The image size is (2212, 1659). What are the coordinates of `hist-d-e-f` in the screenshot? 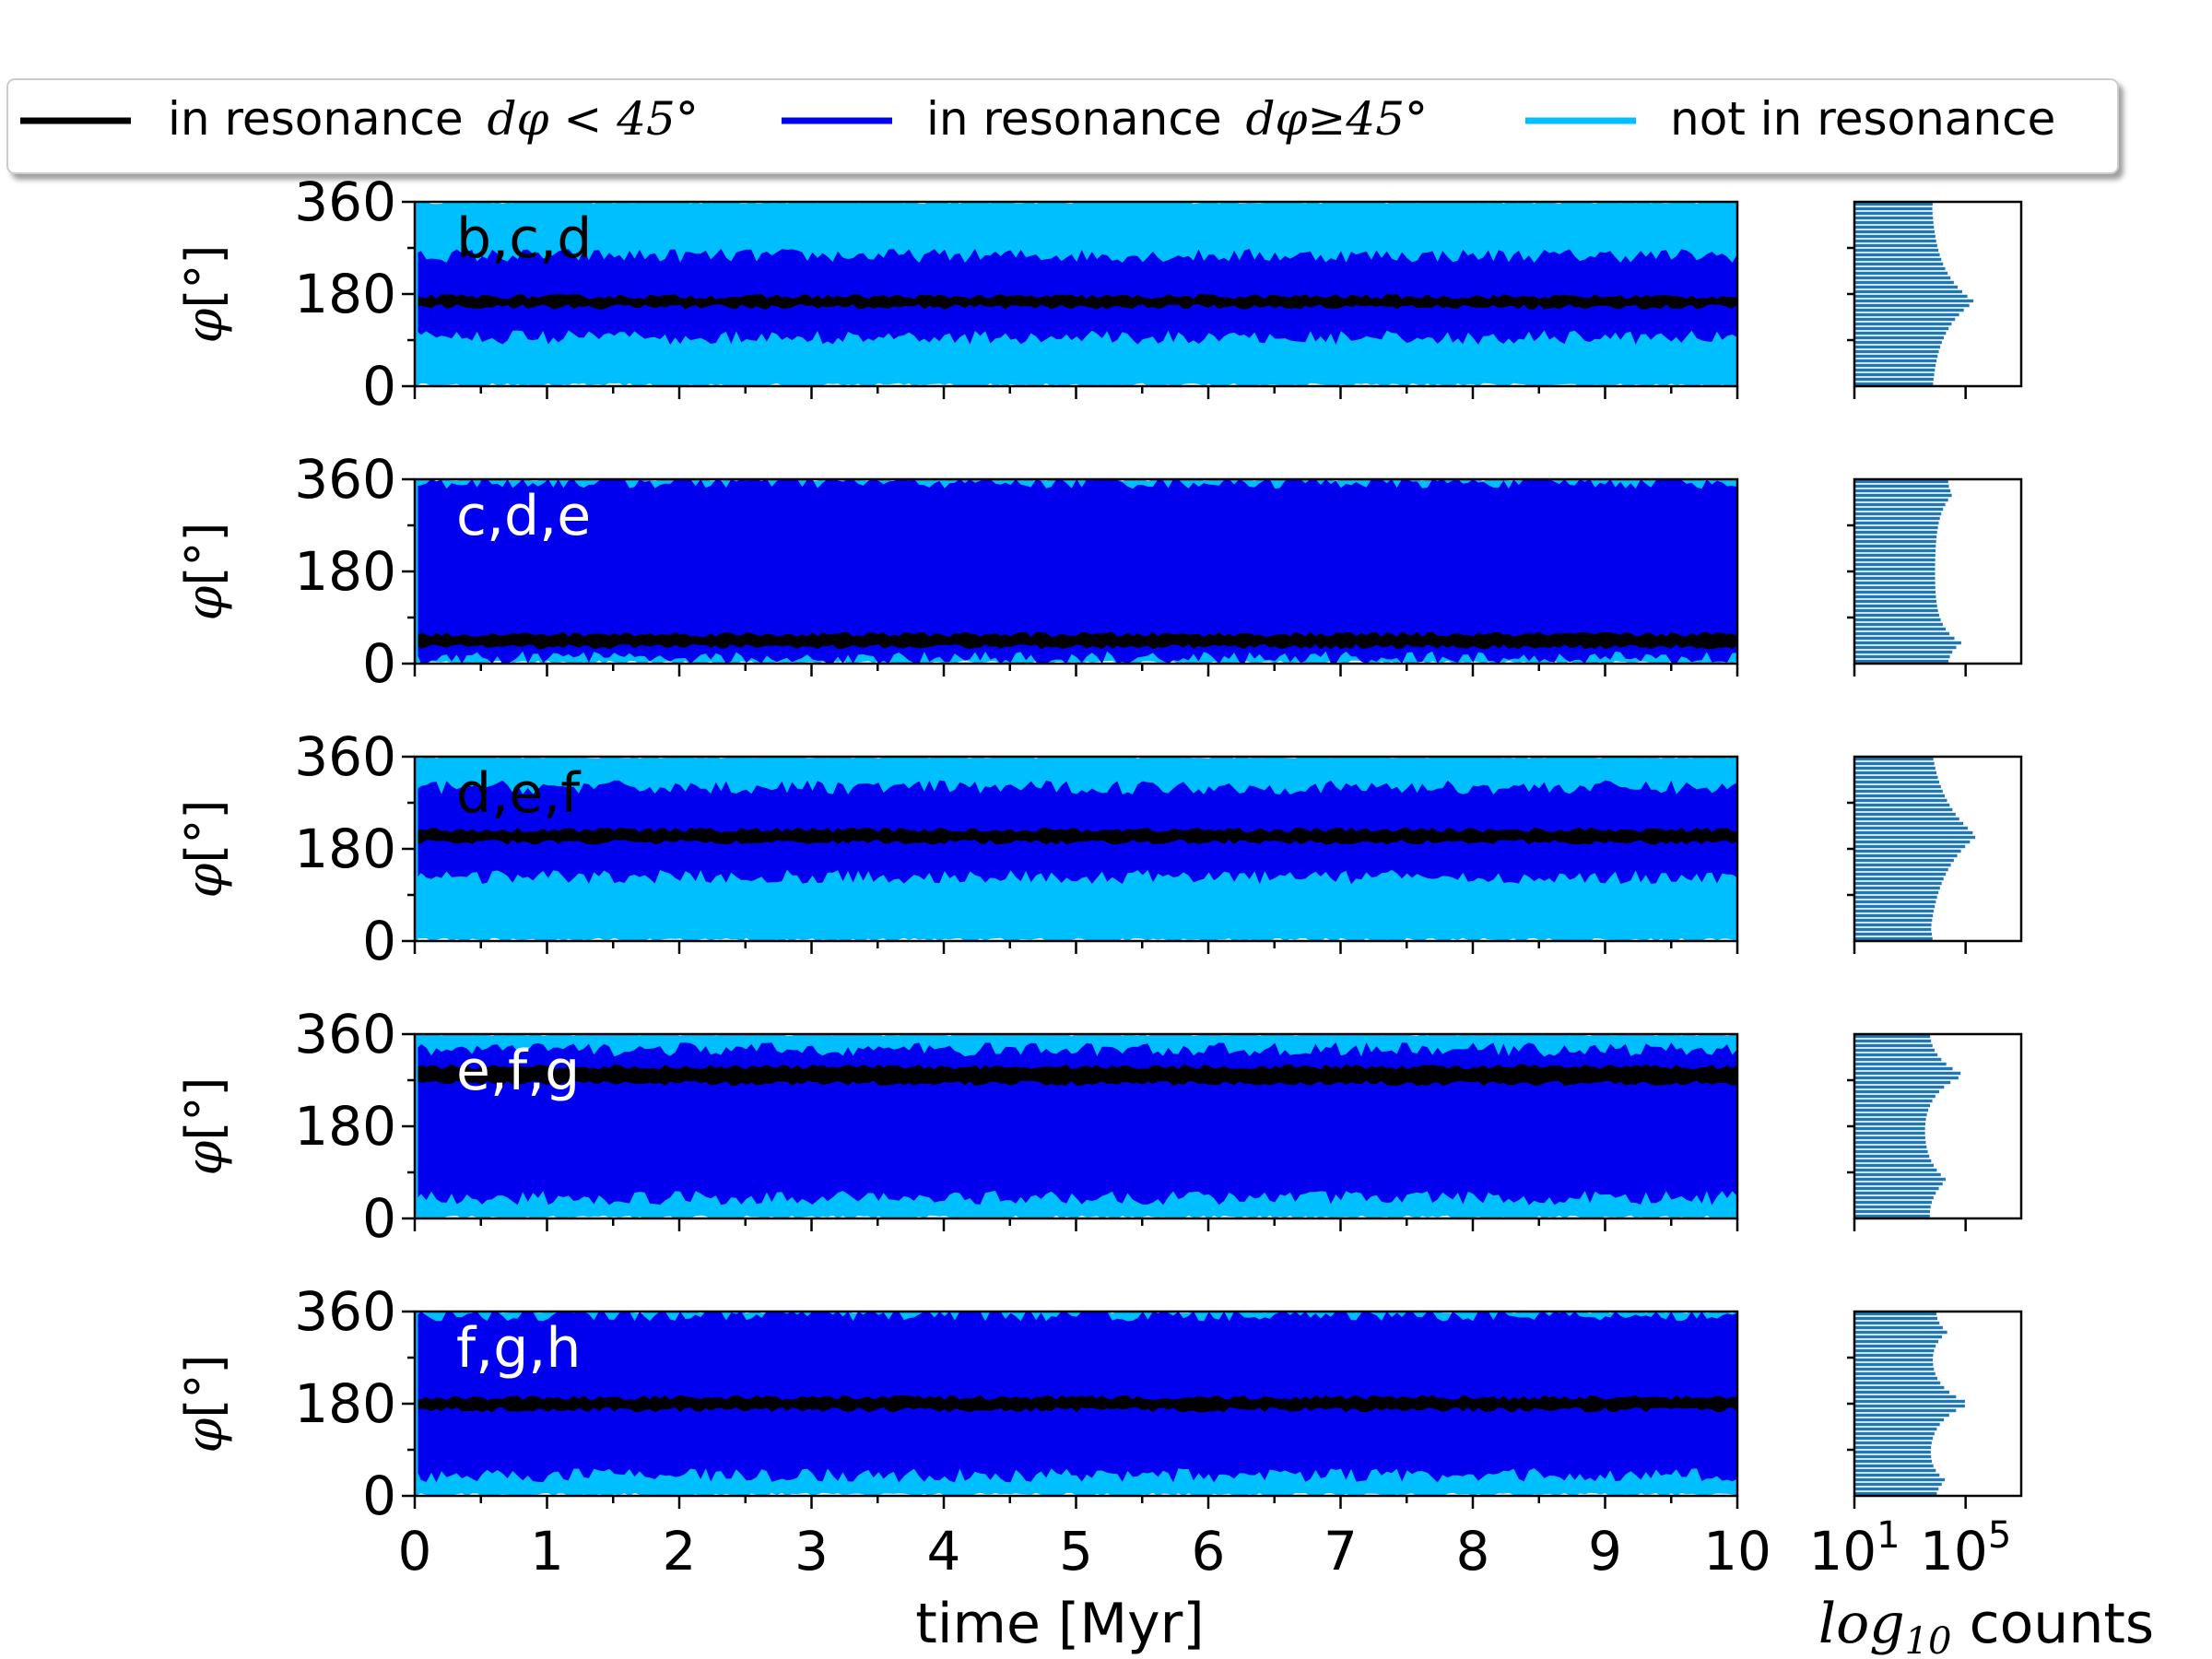 It's located at (1935, 854).